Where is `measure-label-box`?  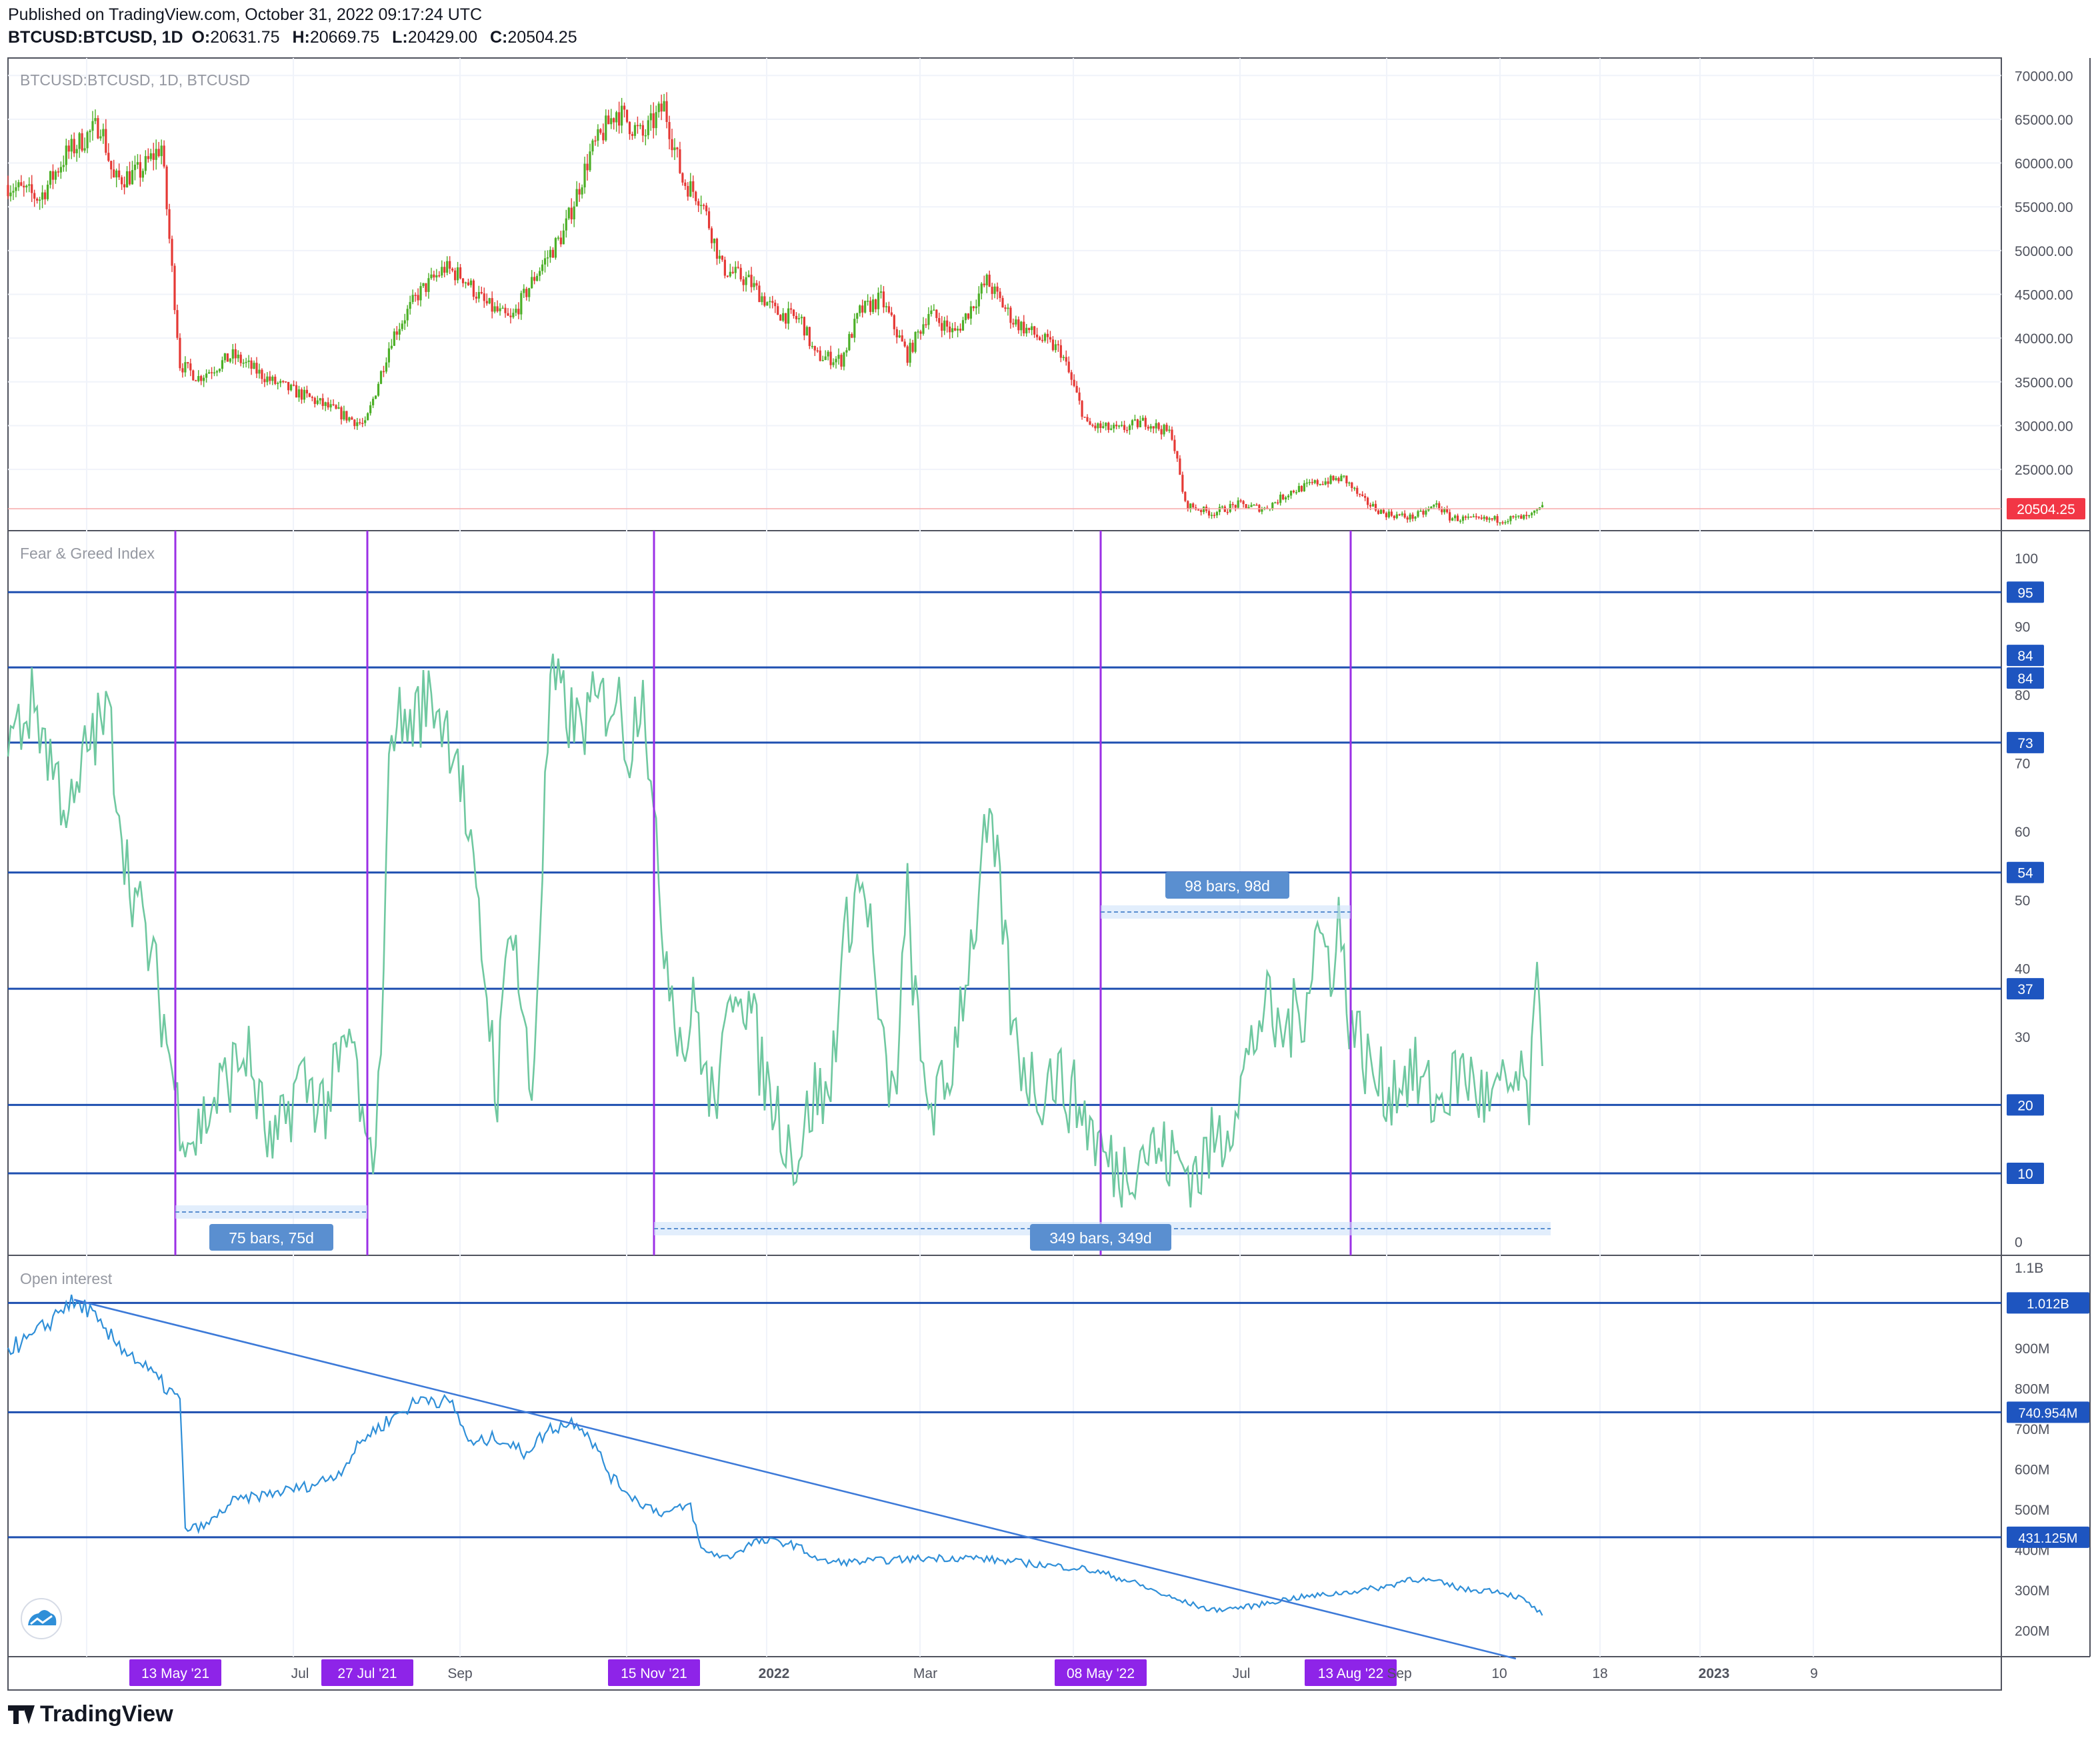
measure-label-box is located at coordinates (271, 1237).